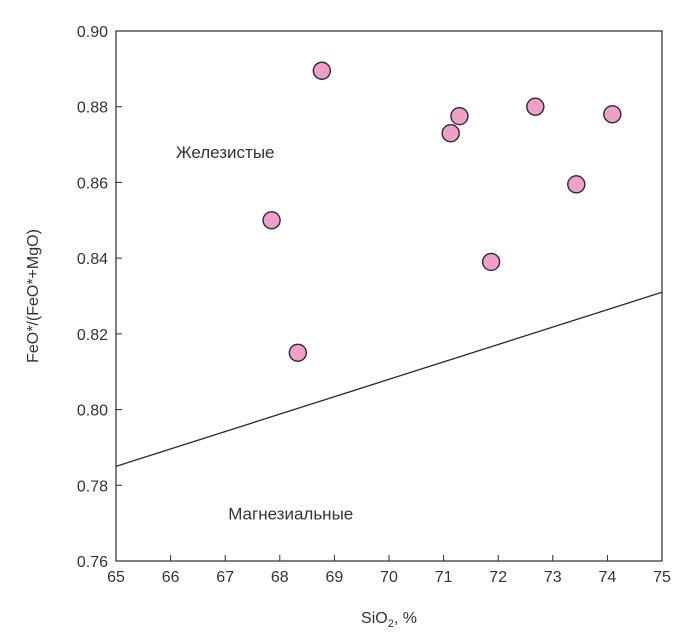 The width and height of the screenshot is (700, 641). What do you see at coordinates (444, 577) in the screenshot?
I see `x-tick-label: 71` at bounding box center [444, 577].